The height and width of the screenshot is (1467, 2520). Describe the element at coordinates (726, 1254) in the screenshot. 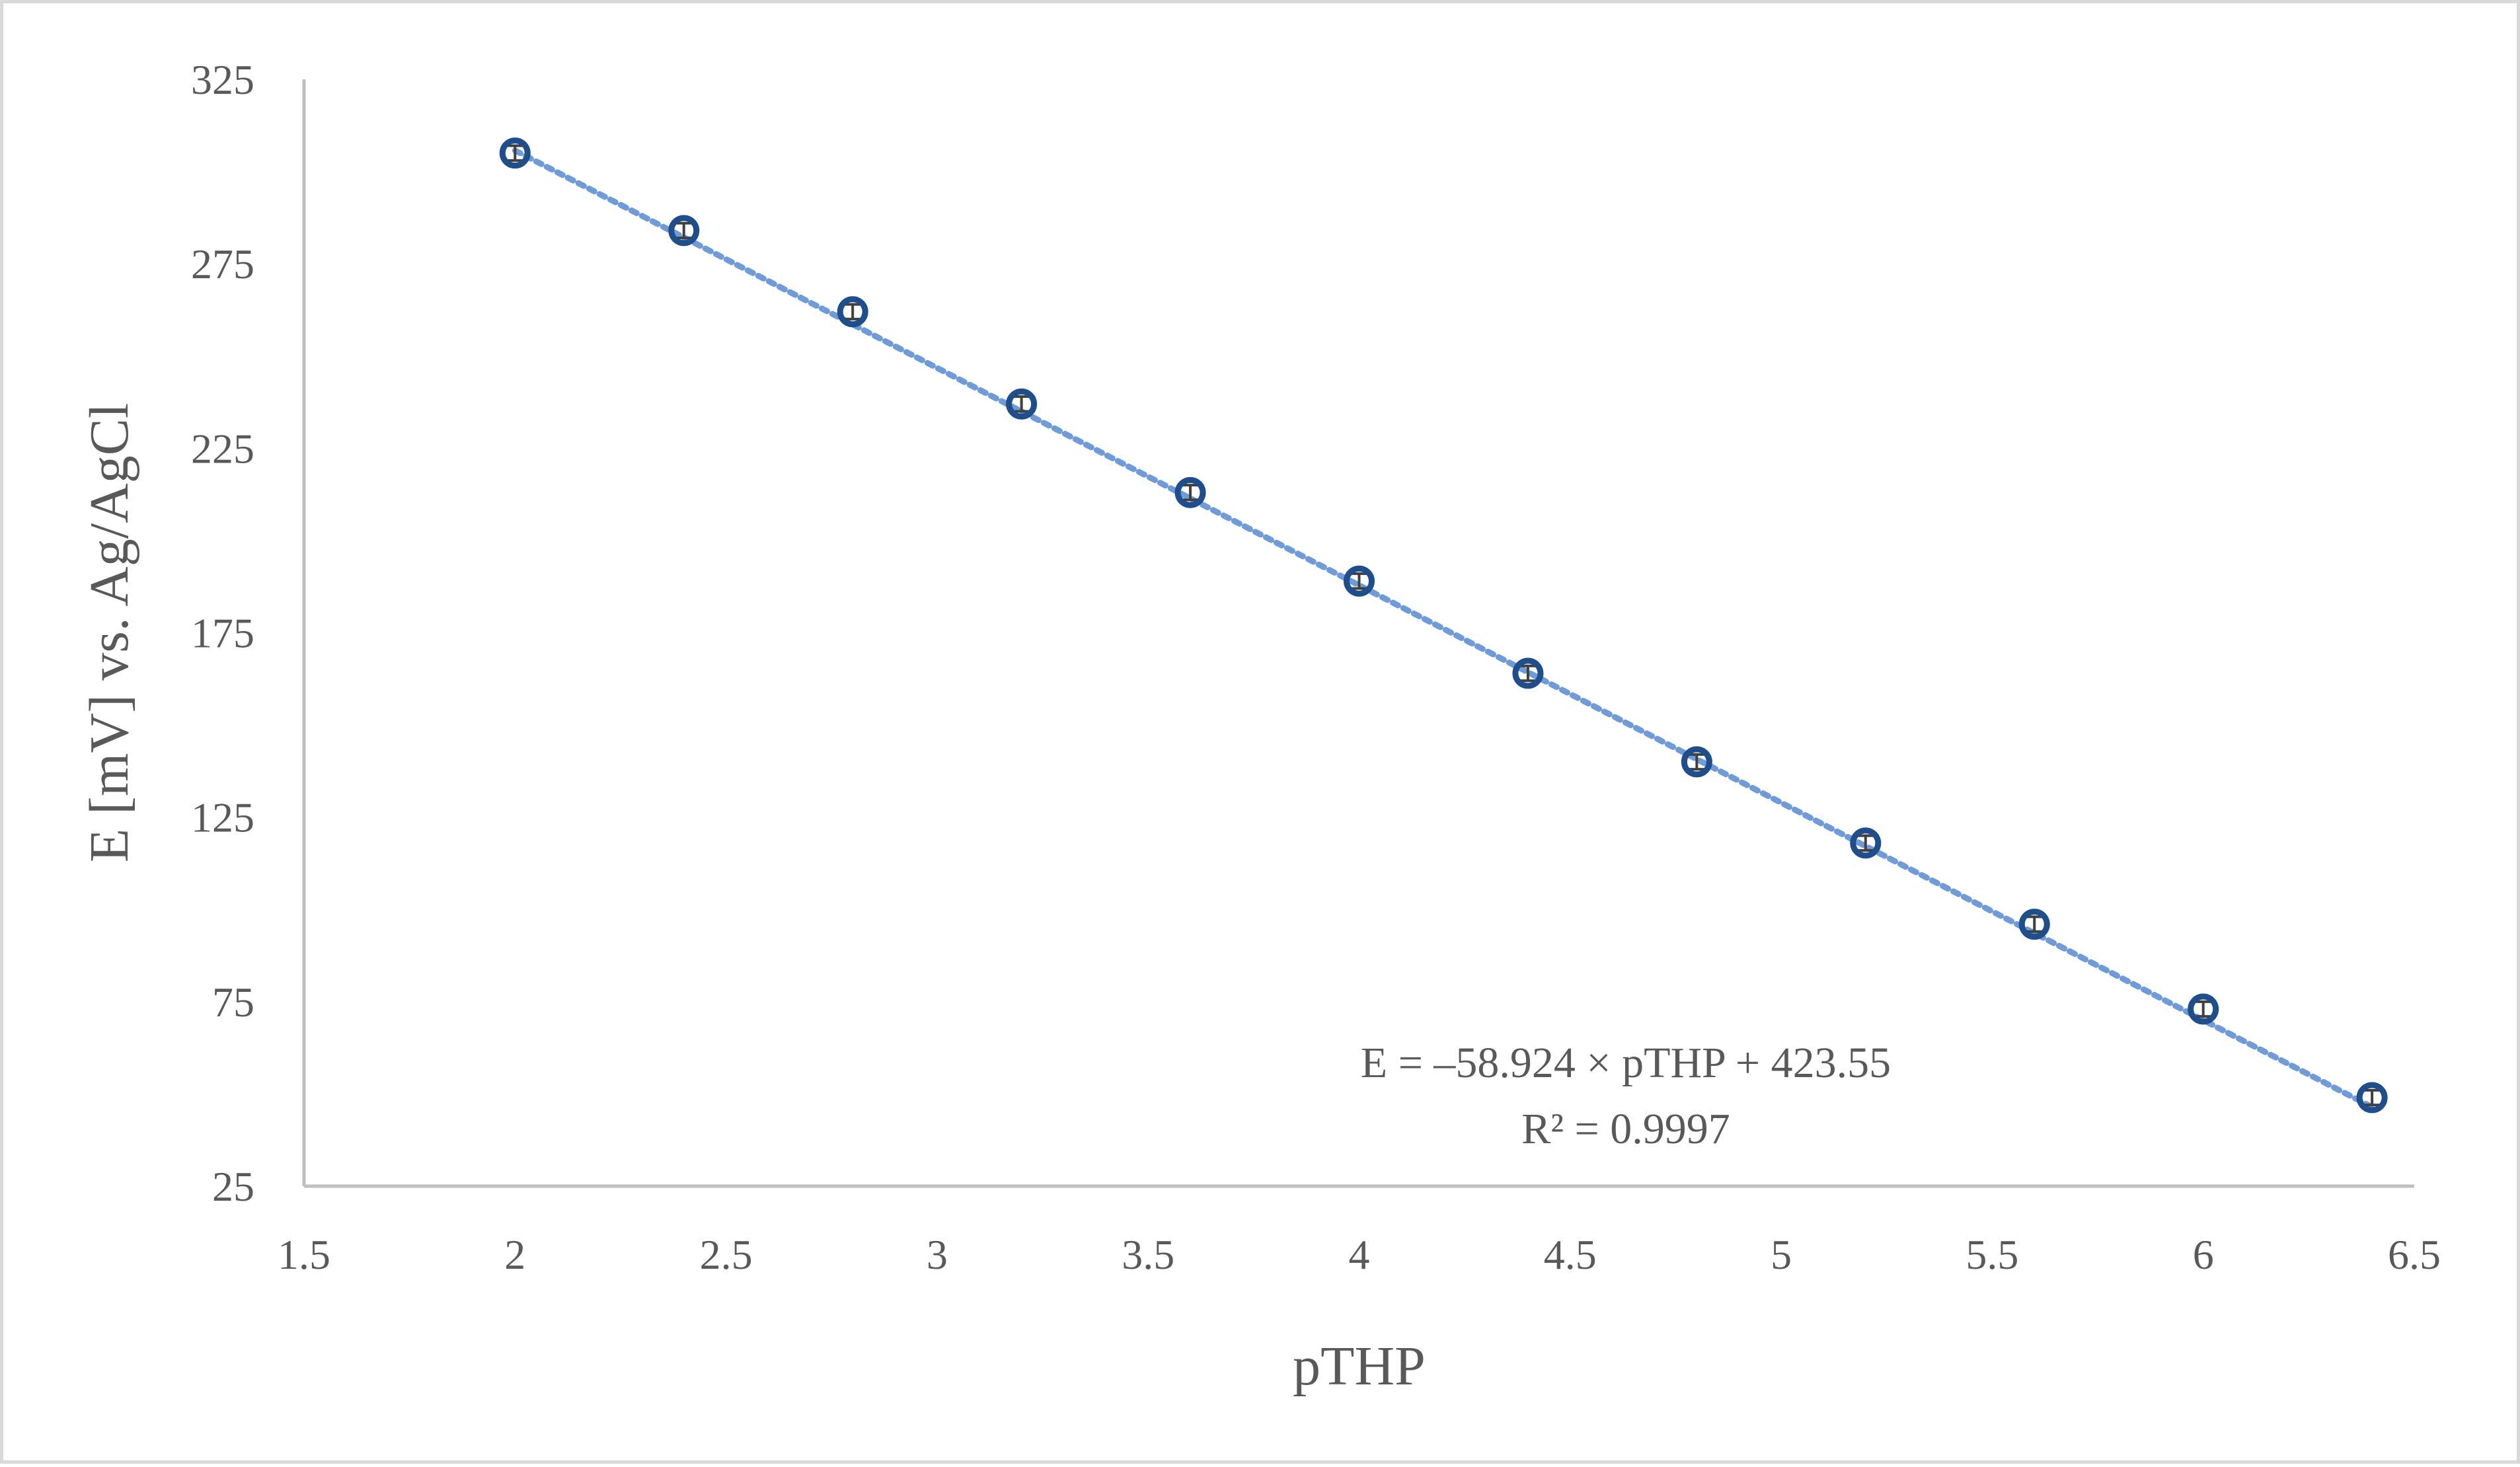

I see `x-tick-label: 2.5` at that location.